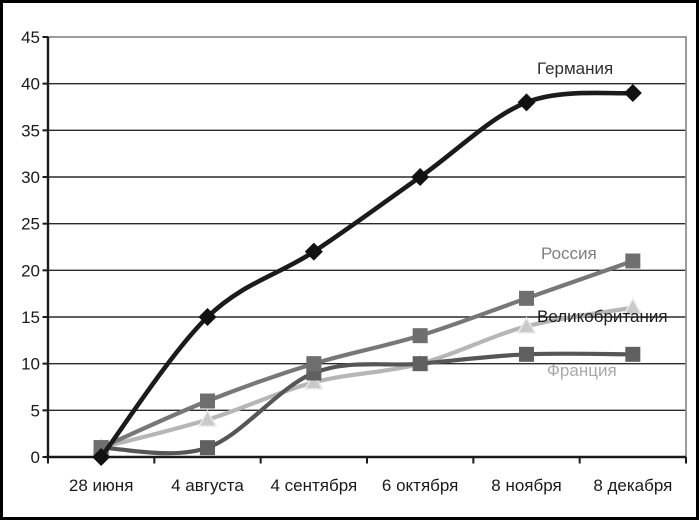 The image size is (699, 525). I want to click on x-tick-label: 6 октября, so click(420, 485).